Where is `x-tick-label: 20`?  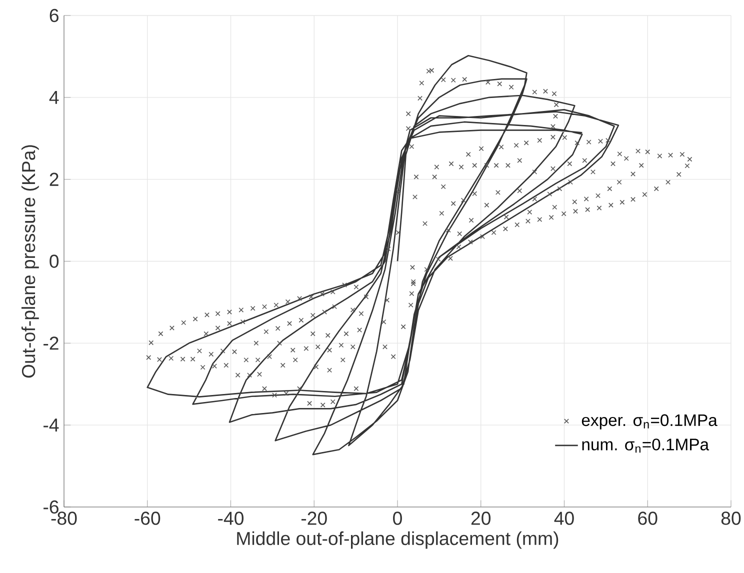
x-tick-label: 20 is located at coordinates (481, 518).